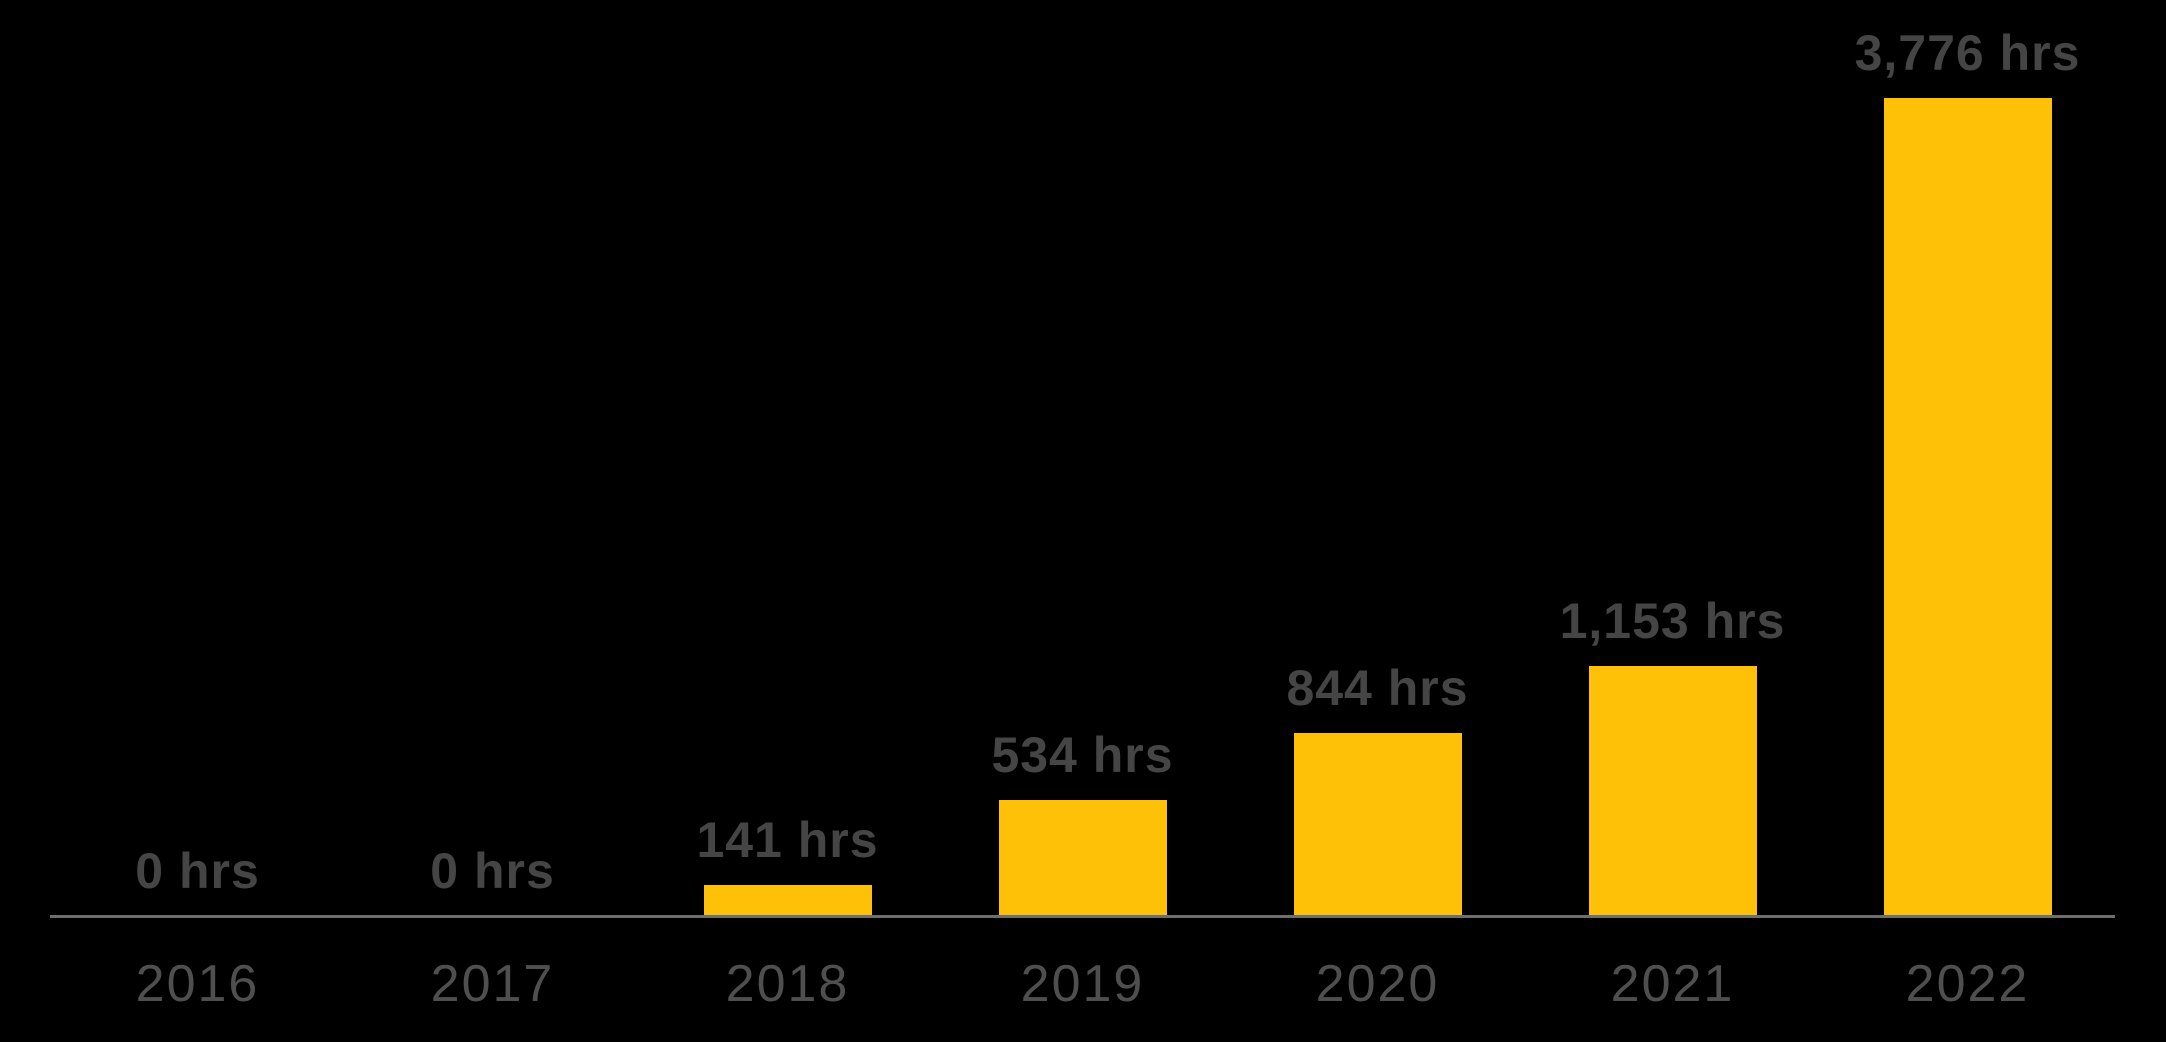 This screenshot has height=1042, width=2166. What do you see at coordinates (492, 984) in the screenshot?
I see `year-label: 2017` at bounding box center [492, 984].